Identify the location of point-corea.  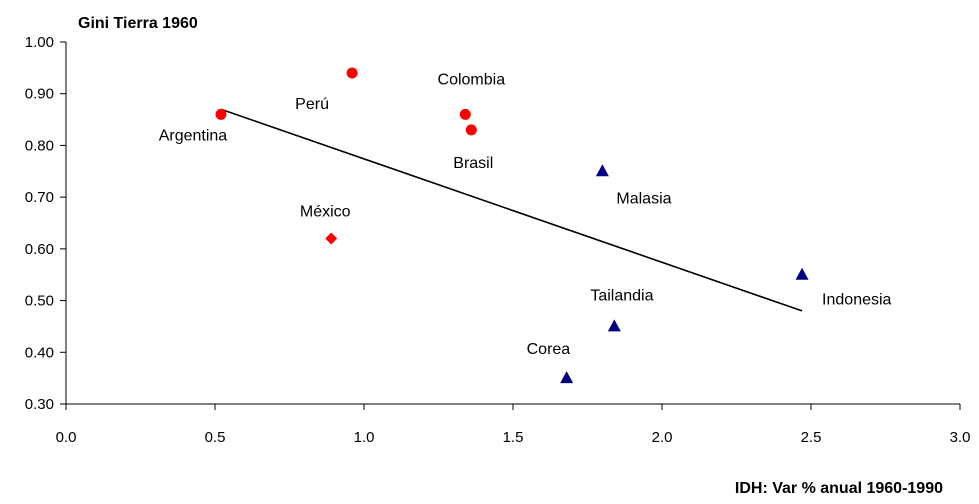
(567, 377).